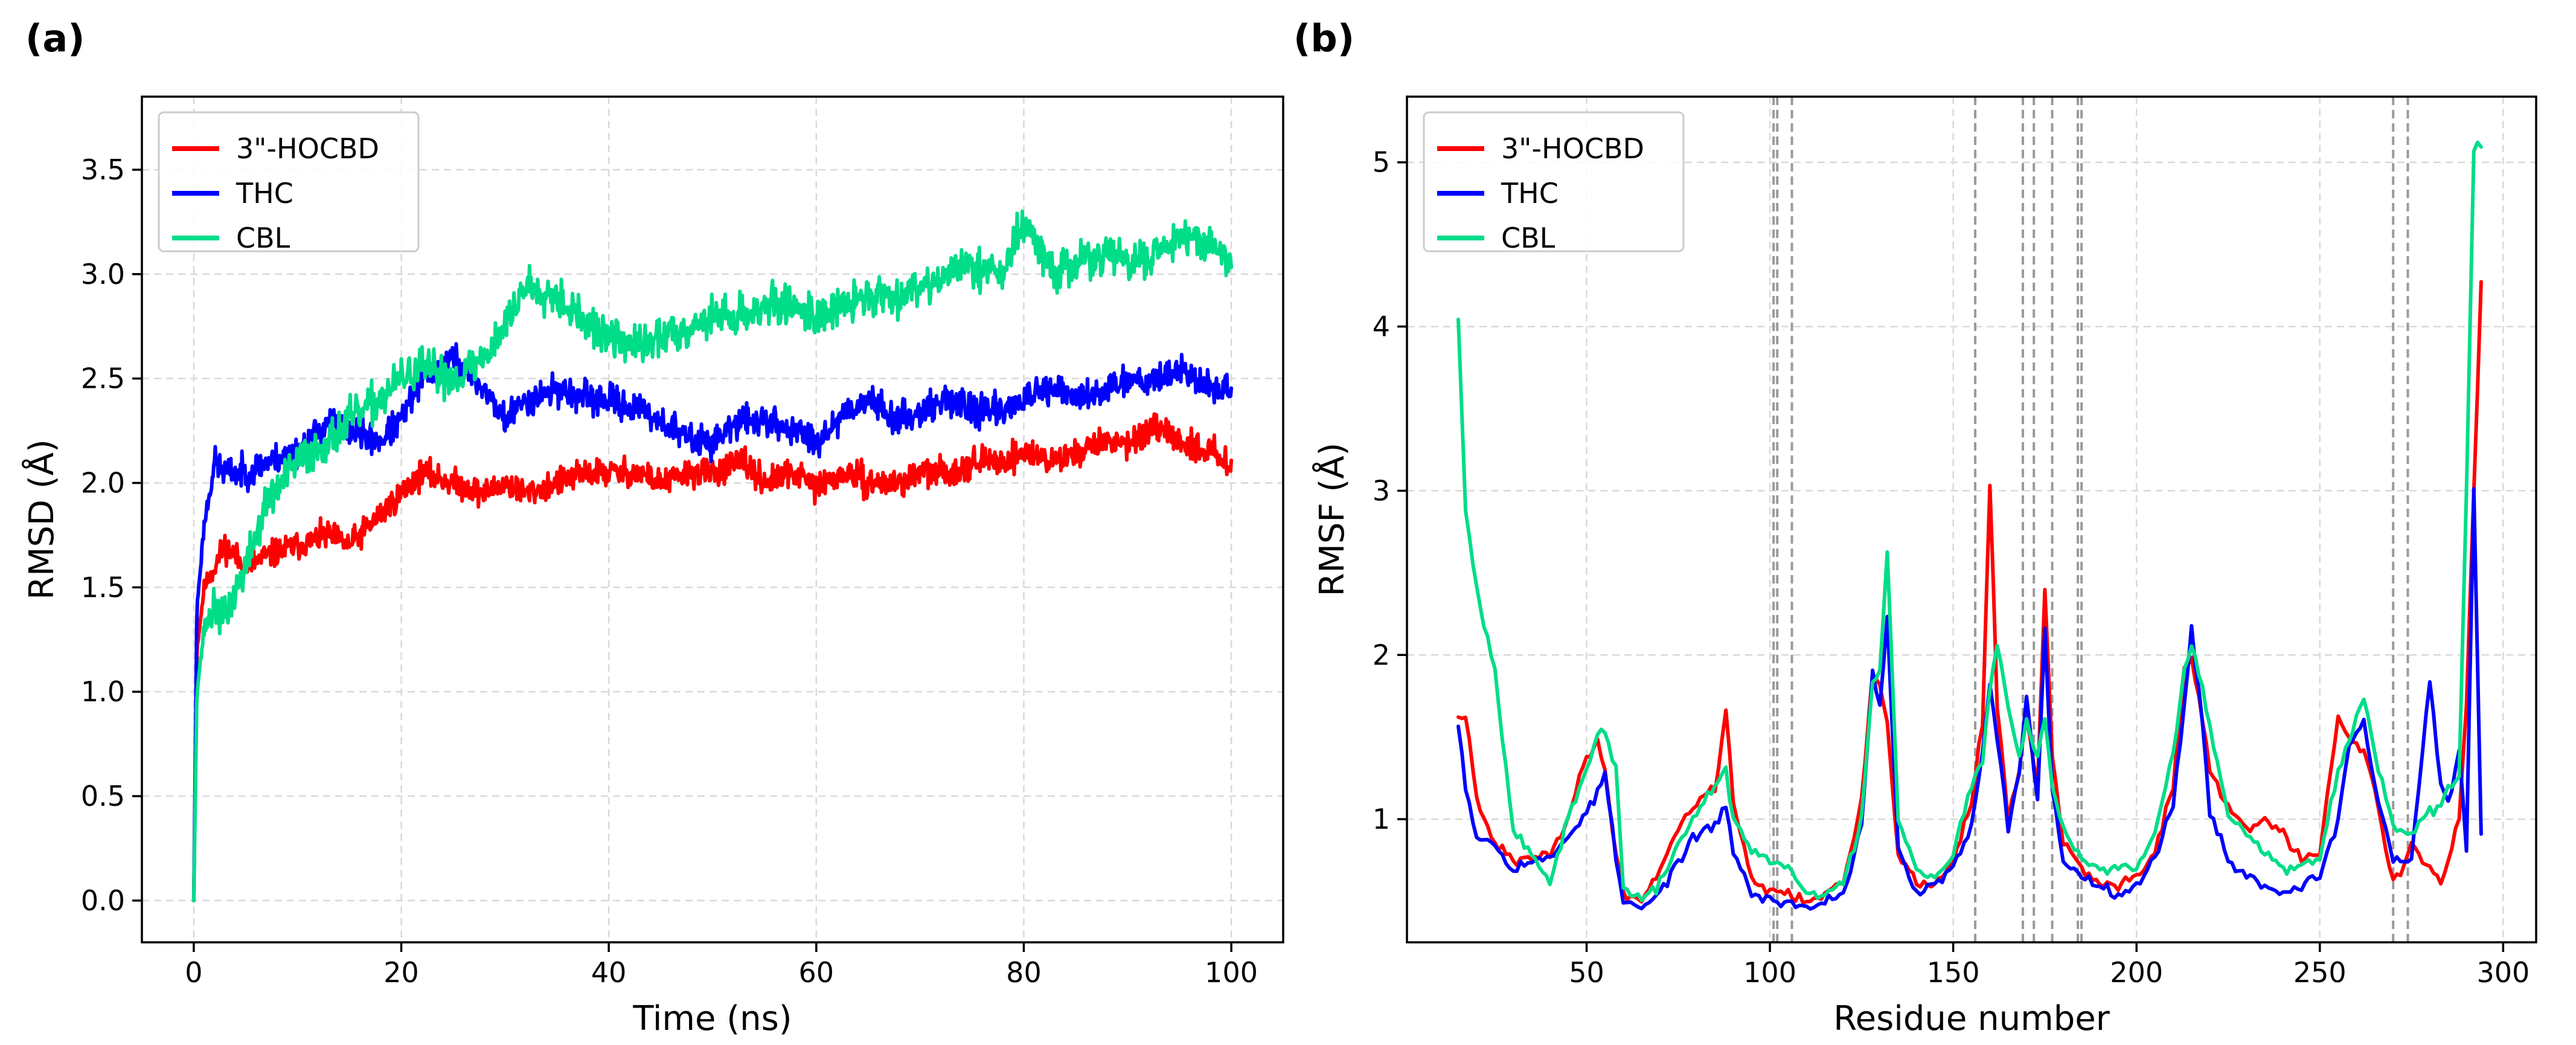 This screenshot has height=1045, width=2576. Describe the element at coordinates (103, 587) in the screenshot. I see `y-tick-label: 1.5` at that location.